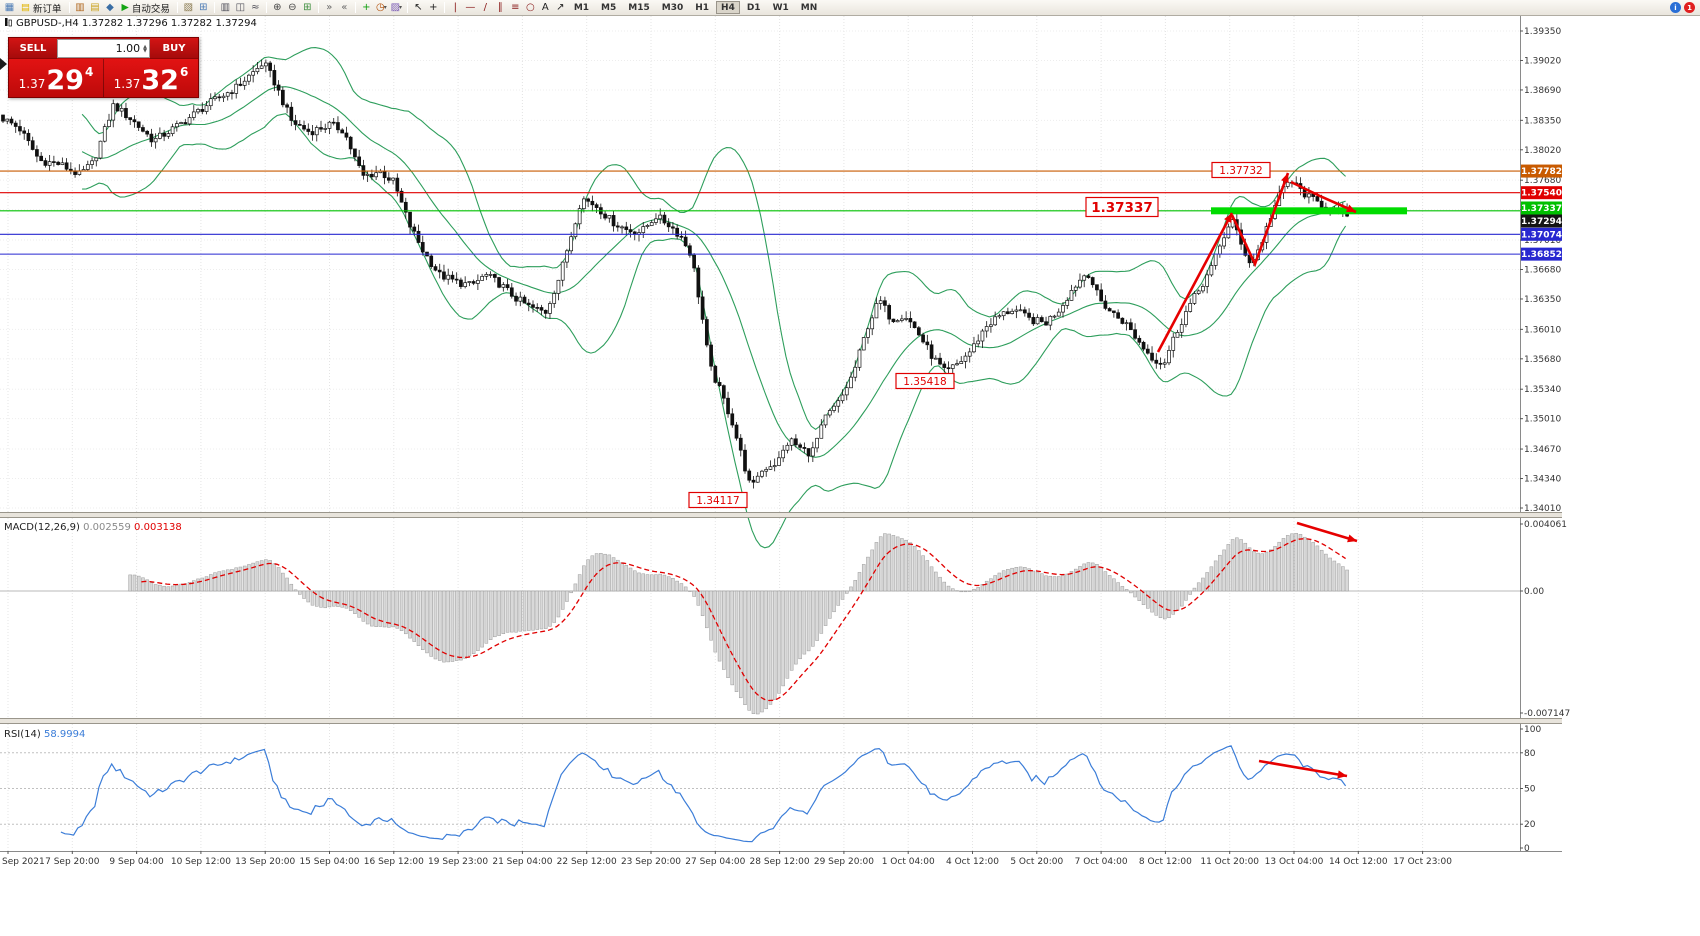 This screenshot has height=936, width=1700. What do you see at coordinates (9, 7) in the screenshot?
I see `new-chart-icon: ▦` at bounding box center [9, 7].